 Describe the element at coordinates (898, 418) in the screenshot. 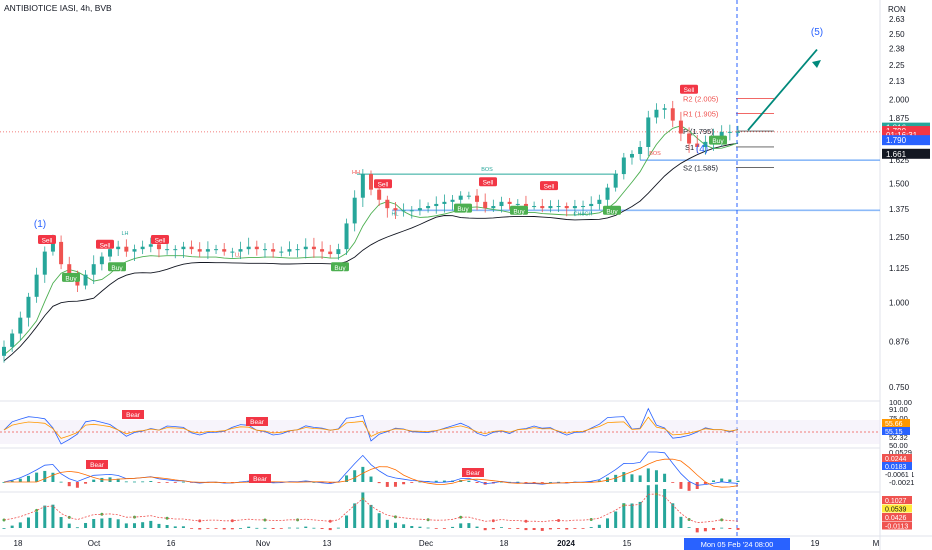

I see `rsi-tick: 75.00` at that location.